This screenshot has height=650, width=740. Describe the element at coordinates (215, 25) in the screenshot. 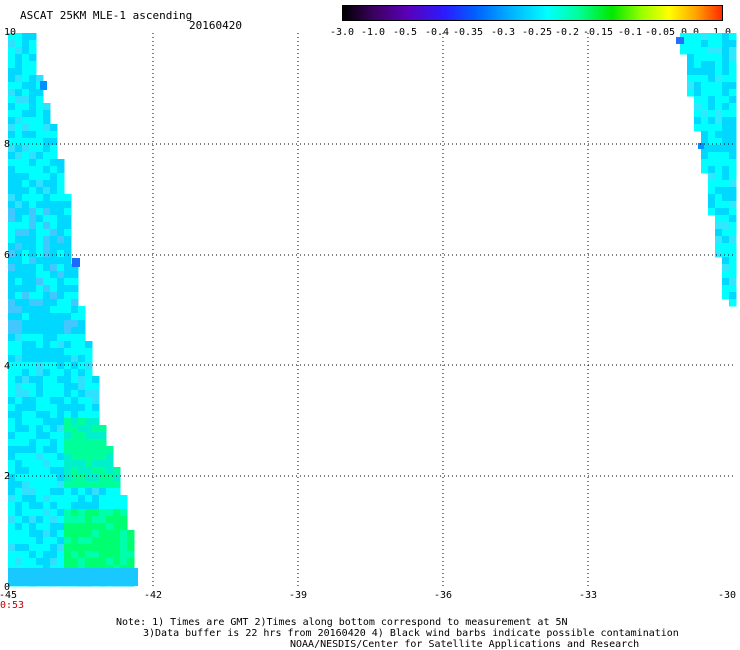

I see `chart-date: 20160420` at that location.